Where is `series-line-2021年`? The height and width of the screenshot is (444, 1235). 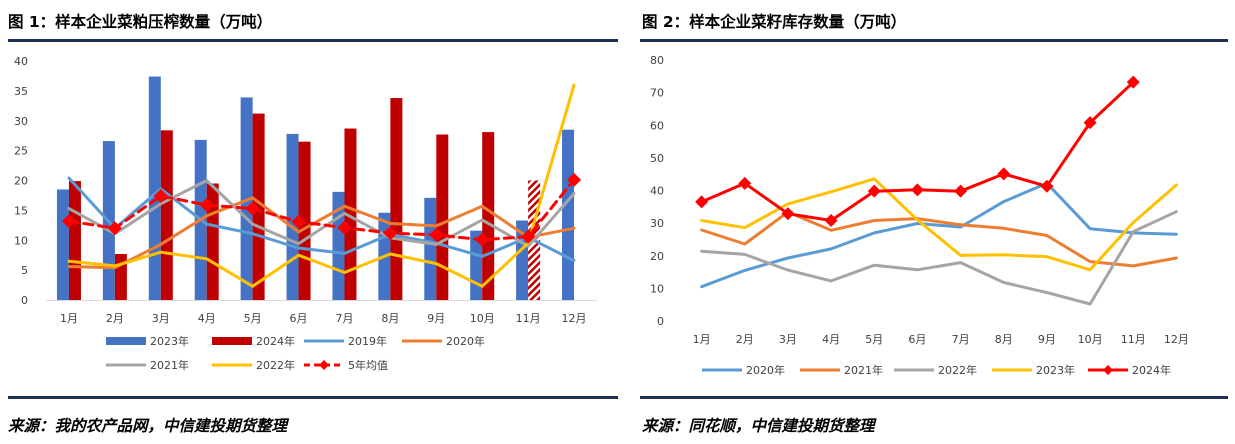
series-line-2021年 is located at coordinates (321, 213).